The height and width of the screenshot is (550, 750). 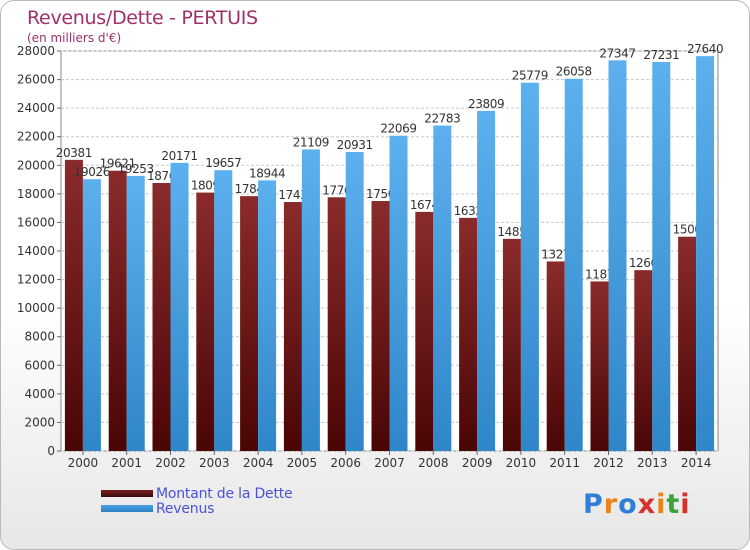 What do you see at coordinates (161, 176) in the screenshot?
I see `debt-value-label: 1876` at bounding box center [161, 176].